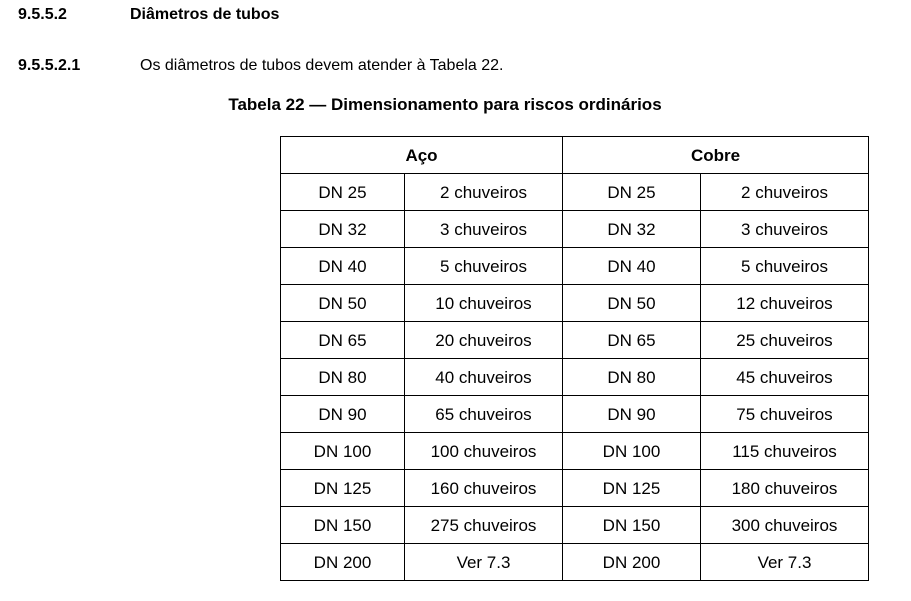  I want to click on cell-aco-dn: DN 65, so click(342, 340).